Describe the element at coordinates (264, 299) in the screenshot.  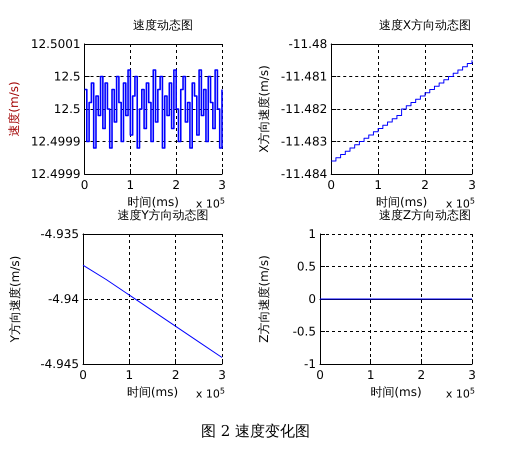
I see `y-axis-title: Z方向速度(m/s)` at that location.